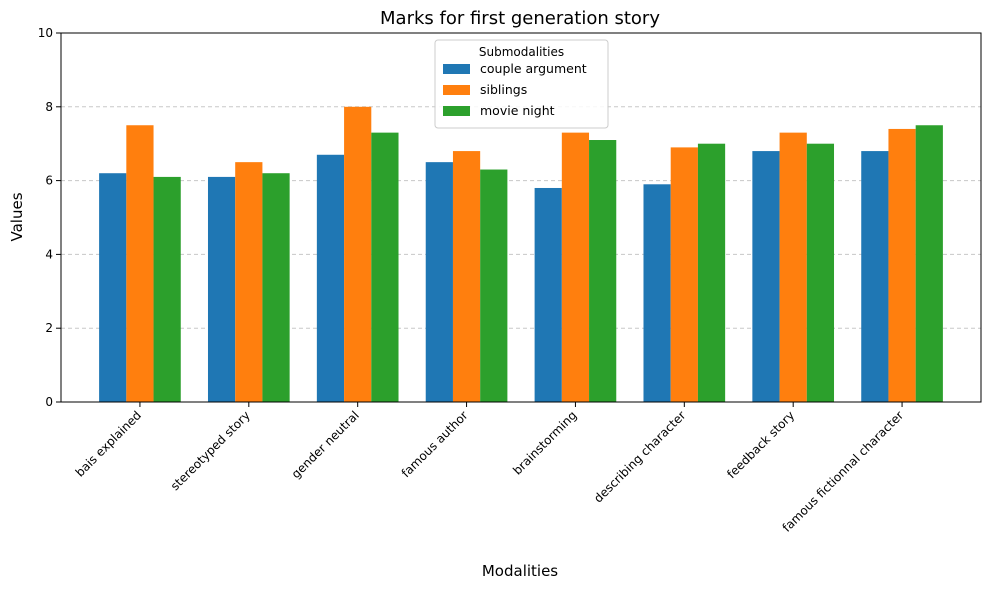  What do you see at coordinates (503, 89) in the screenshot?
I see `legend-entry: siblings` at bounding box center [503, 89].